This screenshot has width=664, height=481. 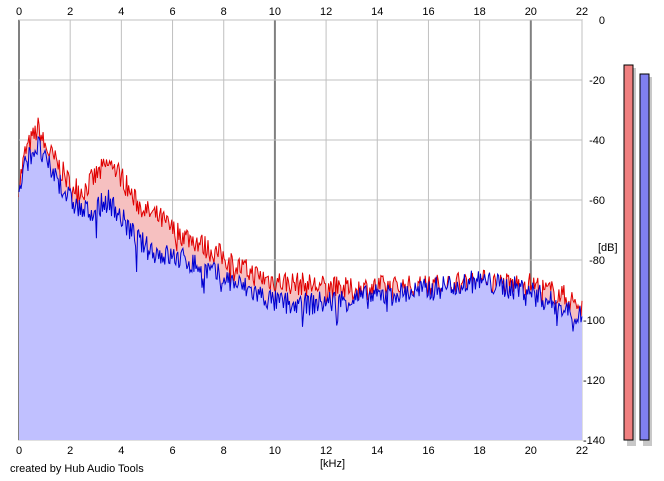 I want to click on x-tick-top-label: 8, so click(x=224, y=12).